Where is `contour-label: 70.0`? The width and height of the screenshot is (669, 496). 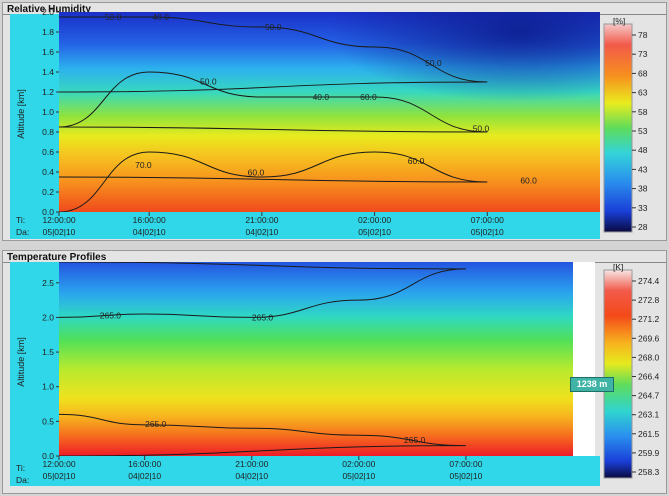
contour-label: 70.0 is located at coordinates (143, 165).